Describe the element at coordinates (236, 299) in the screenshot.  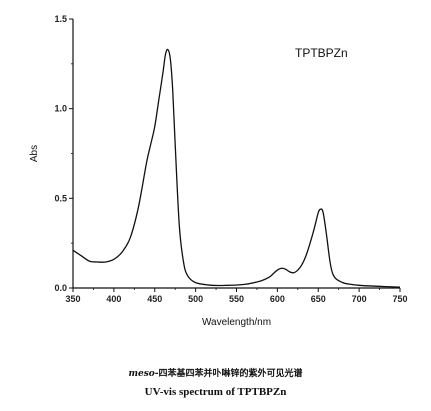
I see `x-tick-label-550: 550` at that location.